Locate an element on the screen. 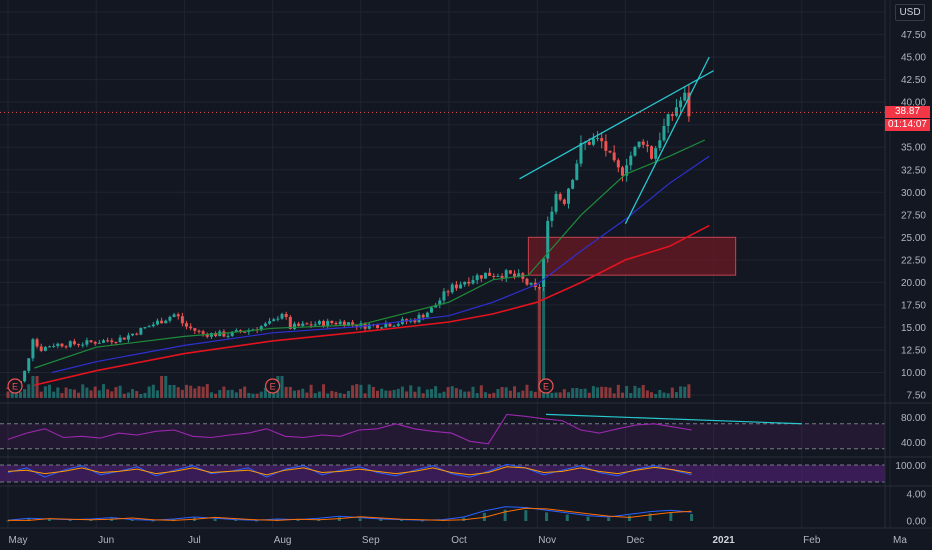  macd-tick-label: 0.00 is located at coordinates (917, 522).